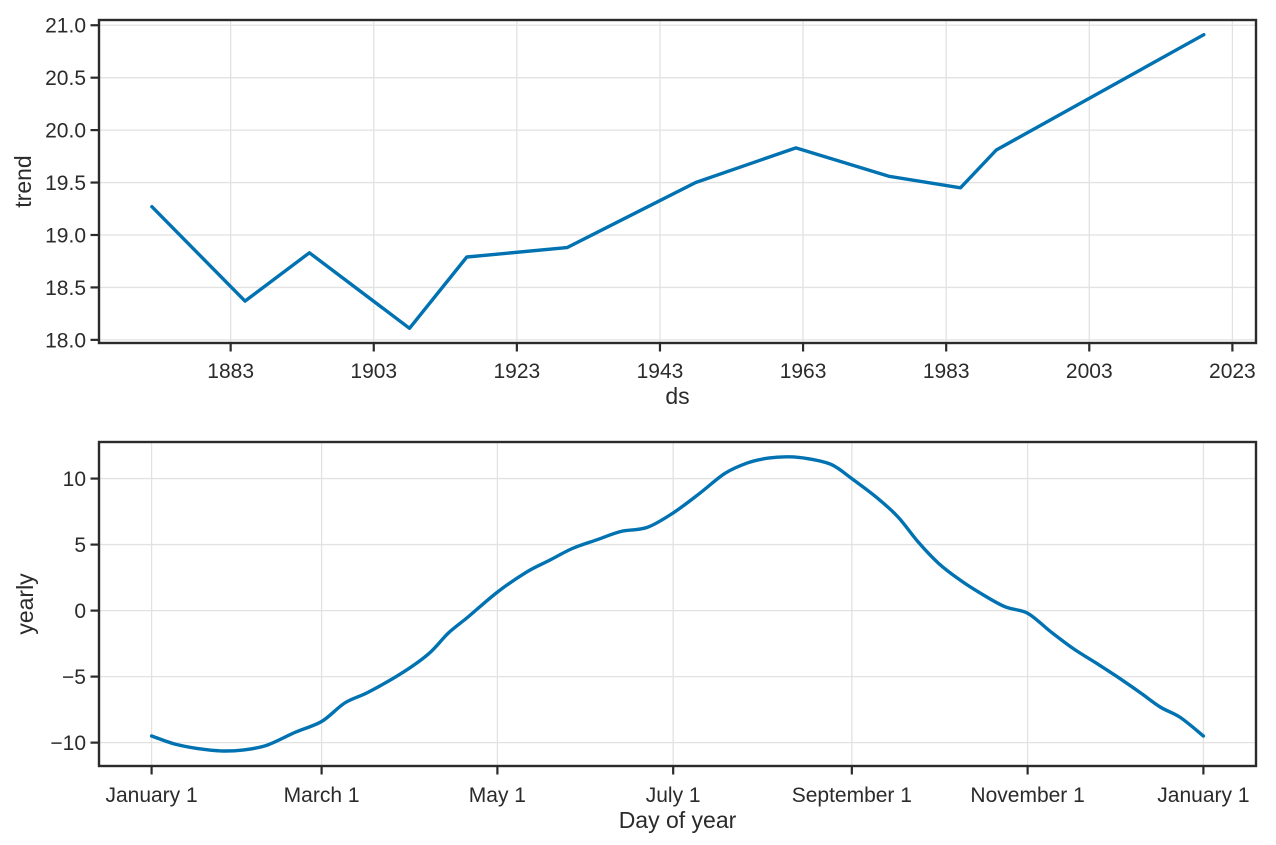 Image resolution: width=1276 pixels, height=845 pixels. I want to click on trend-x-tick-label: 2003, so click(1089, 371).